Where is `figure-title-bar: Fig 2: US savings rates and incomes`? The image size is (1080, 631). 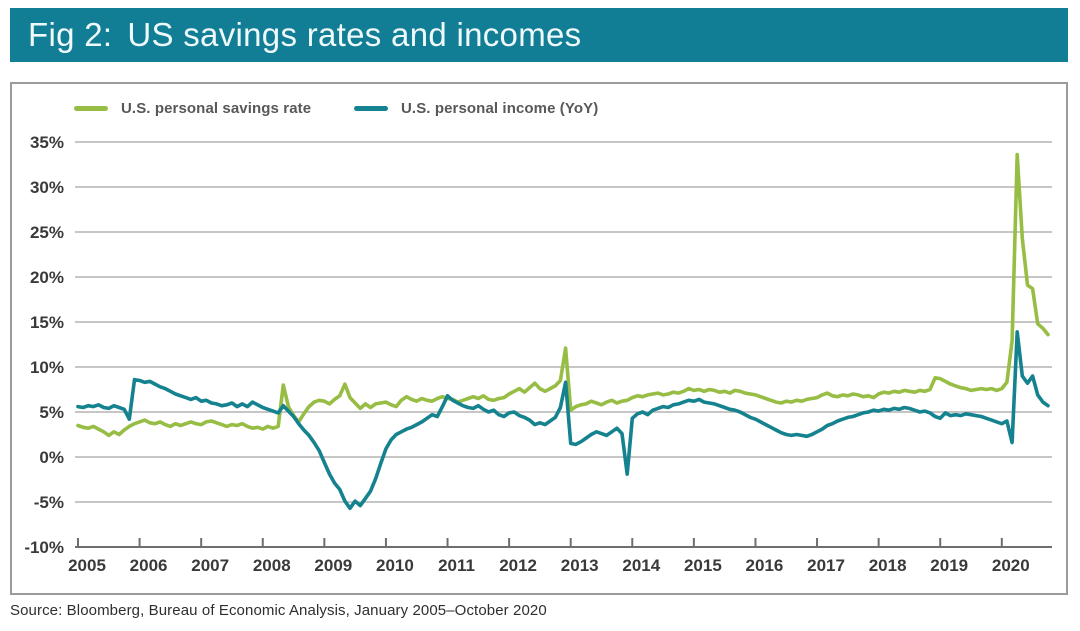
figure-title-bar: Fig 2: US savings rates and incomes is located at coordinates (539, 35).